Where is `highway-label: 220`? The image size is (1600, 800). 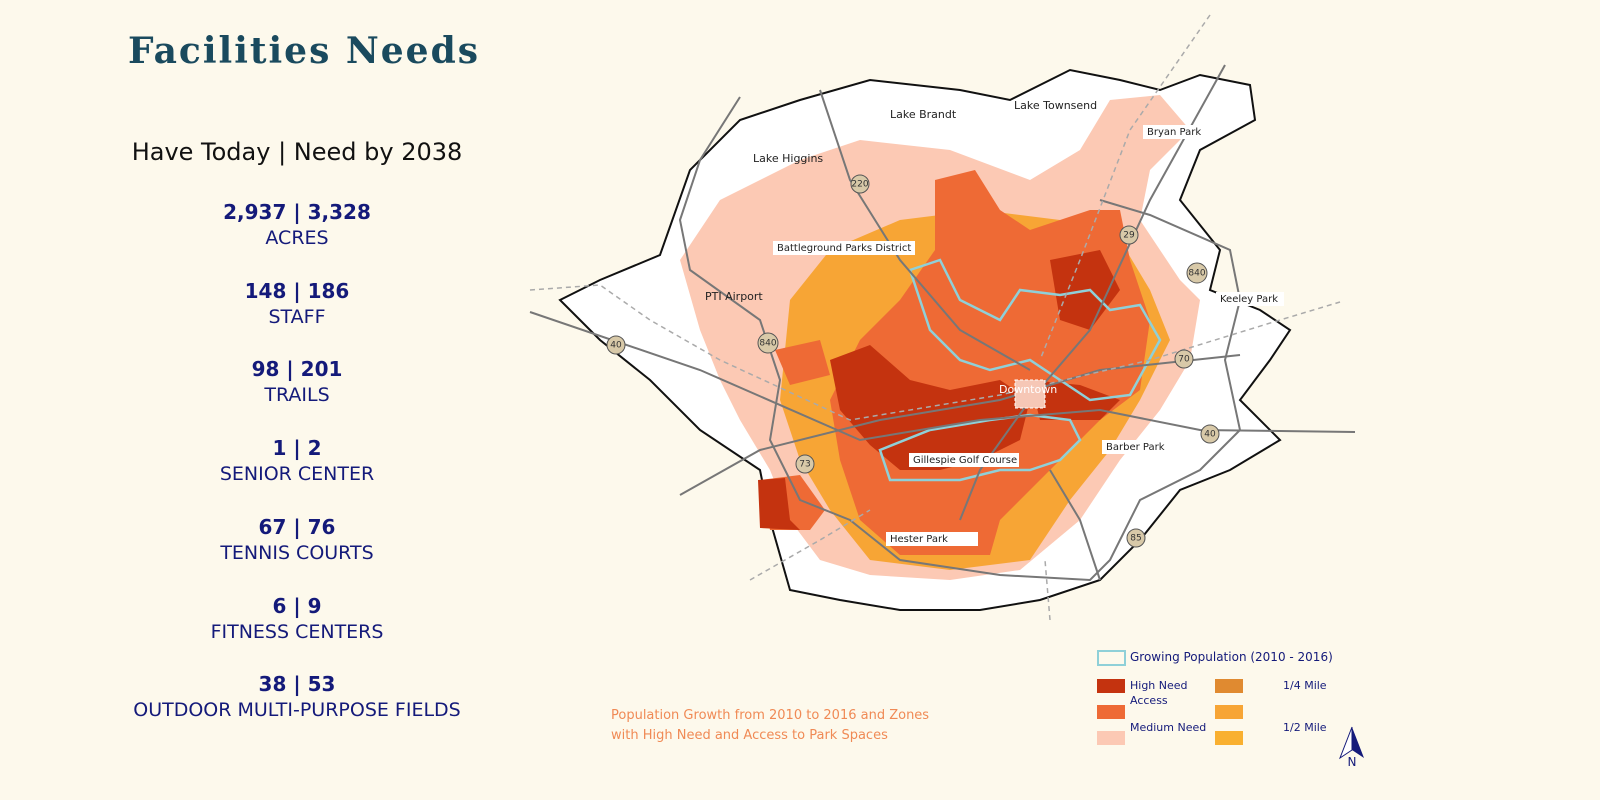
highway-label: 220 is located at coordinates (859, 185).